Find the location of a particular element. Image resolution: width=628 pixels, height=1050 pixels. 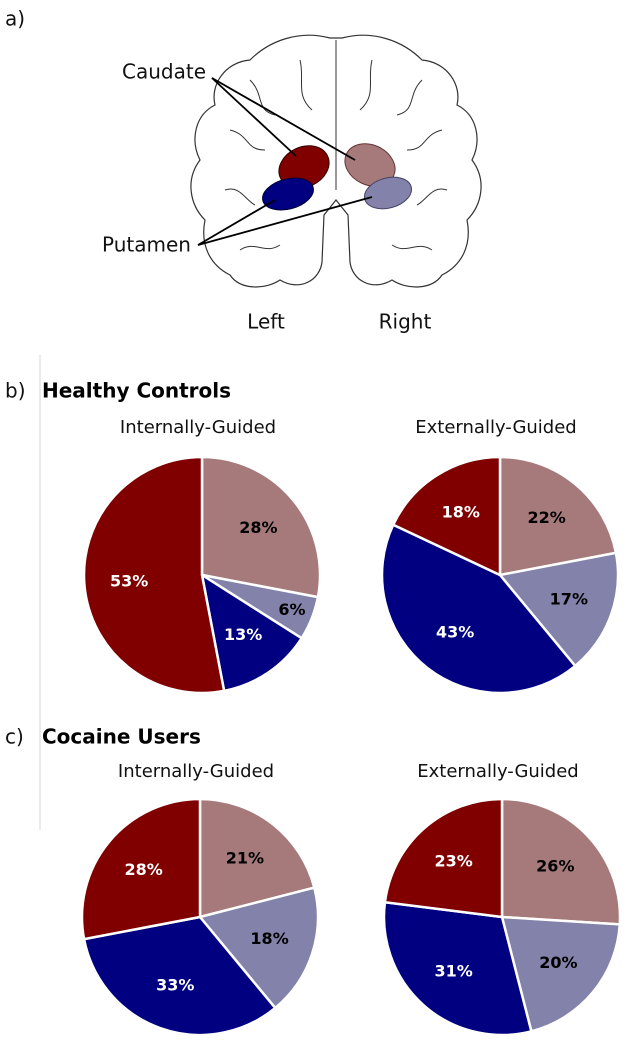

panel-label: c) is located at coordinates (14, 737).